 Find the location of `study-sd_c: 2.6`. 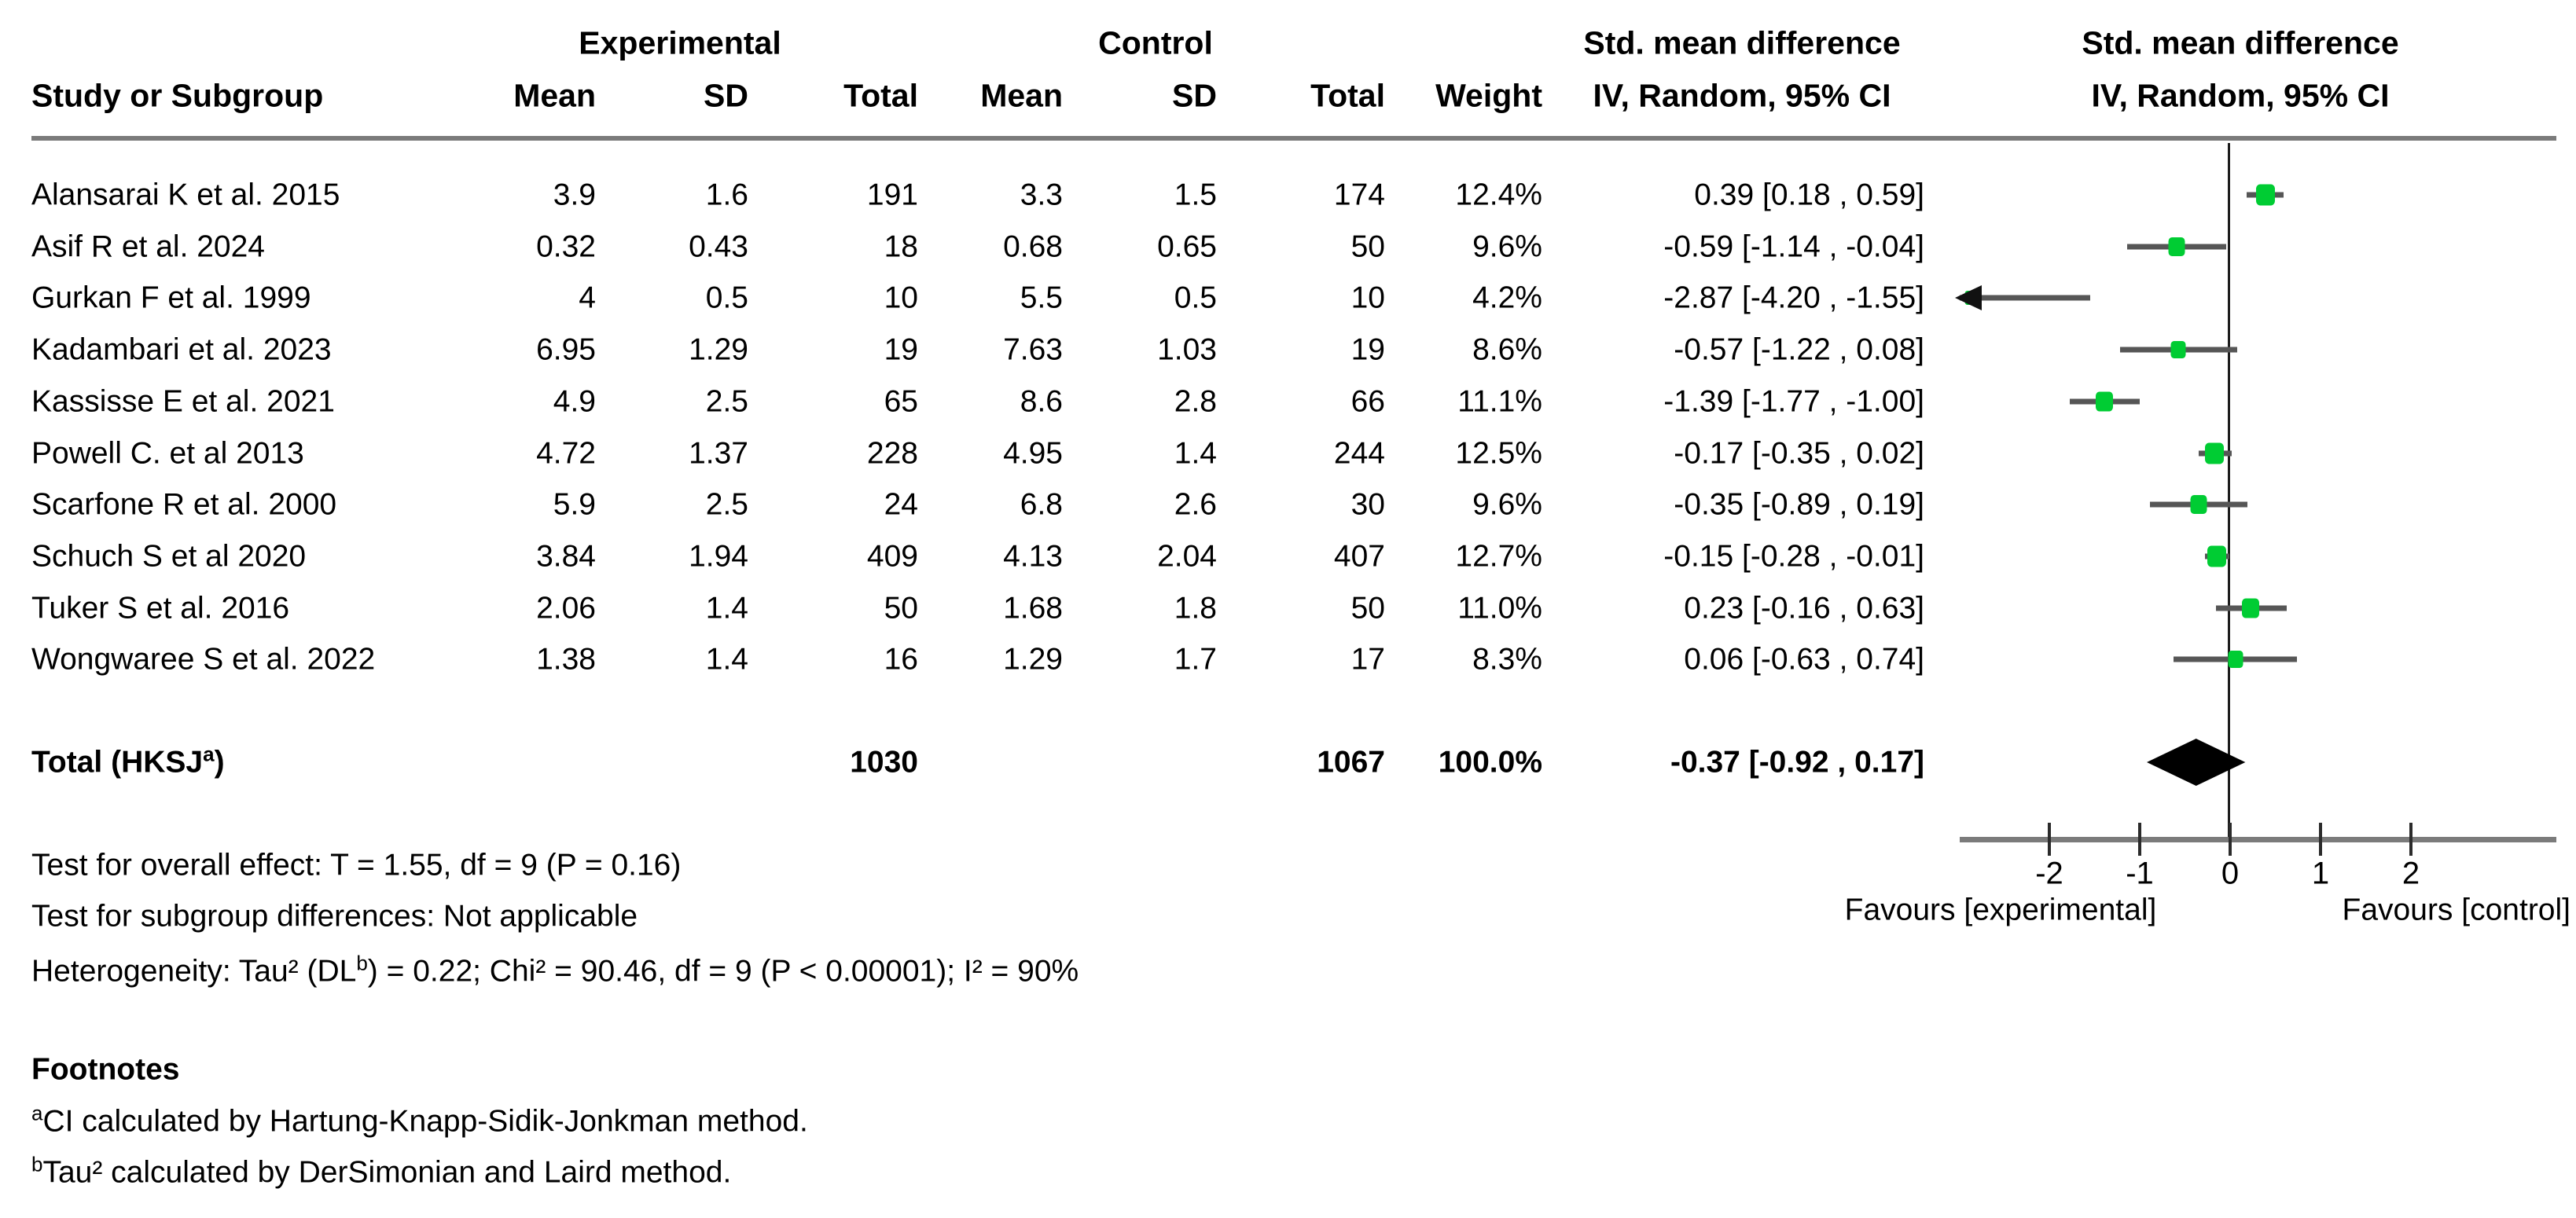

study-sd_c: 2.6 is located at coordinates (1195, 504).